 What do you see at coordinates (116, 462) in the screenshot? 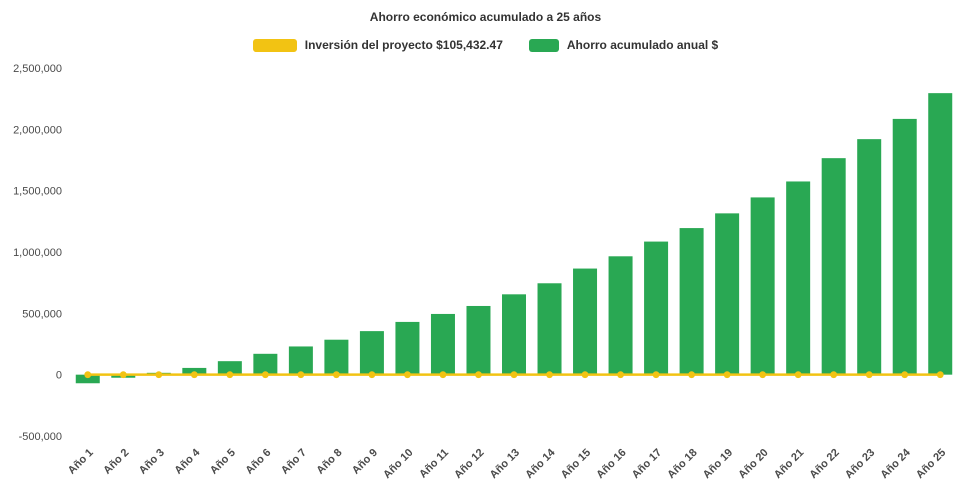
I see `x-tick-label: Año 2` at bounding box center [116, 462].